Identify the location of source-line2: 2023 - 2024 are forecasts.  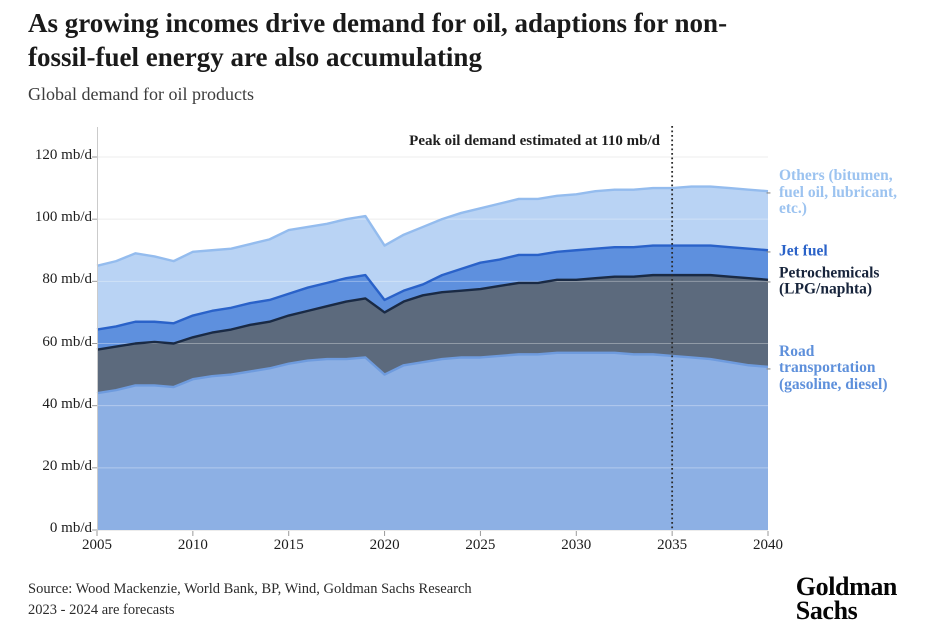
(101, 610).